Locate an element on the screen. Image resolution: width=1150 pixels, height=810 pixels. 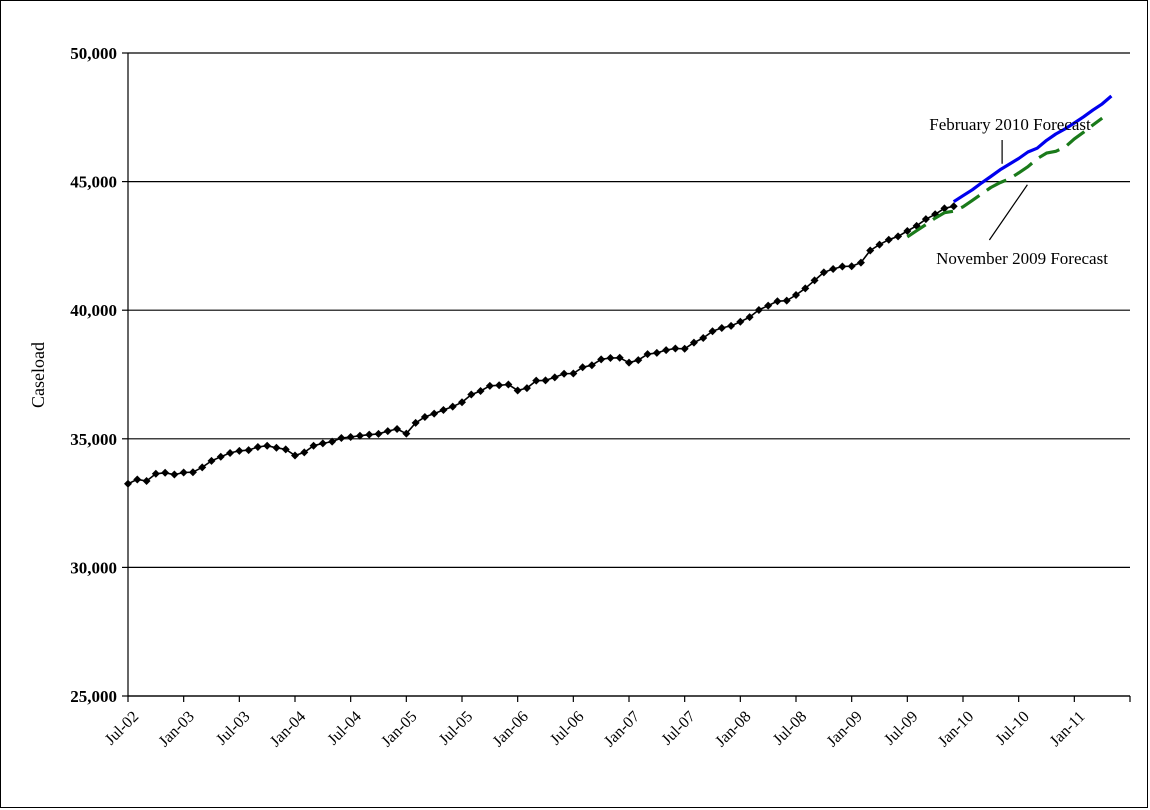
y-tick-label: 30,000 is located at coordinates (93, 567).